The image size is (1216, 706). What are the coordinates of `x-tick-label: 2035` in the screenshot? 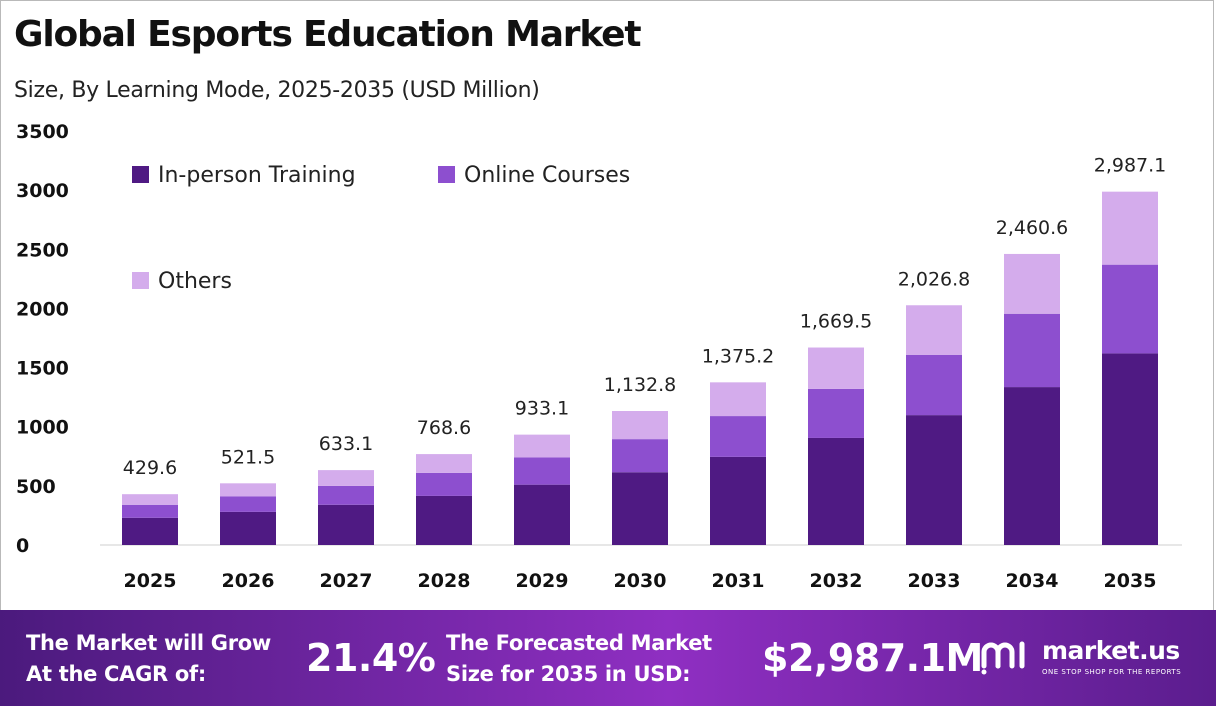 It's located at (1130, 581).